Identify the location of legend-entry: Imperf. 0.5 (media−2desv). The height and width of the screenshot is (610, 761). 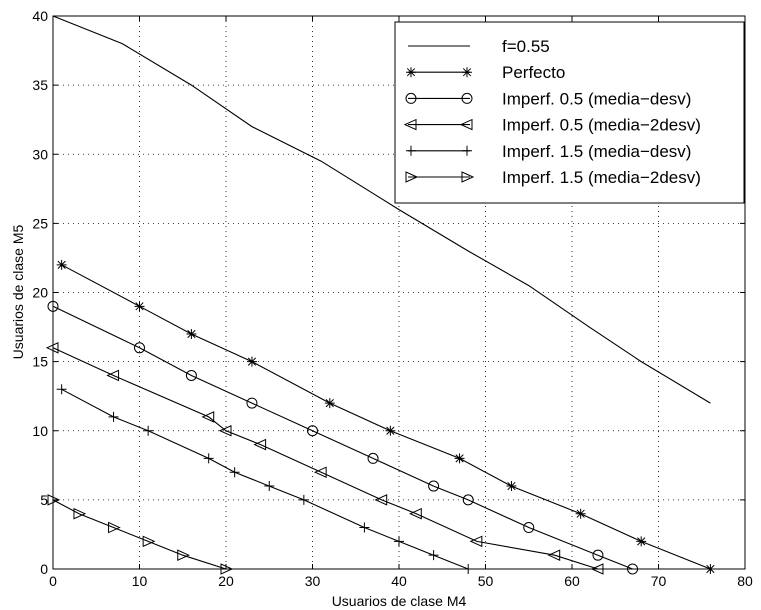
(552, 125).